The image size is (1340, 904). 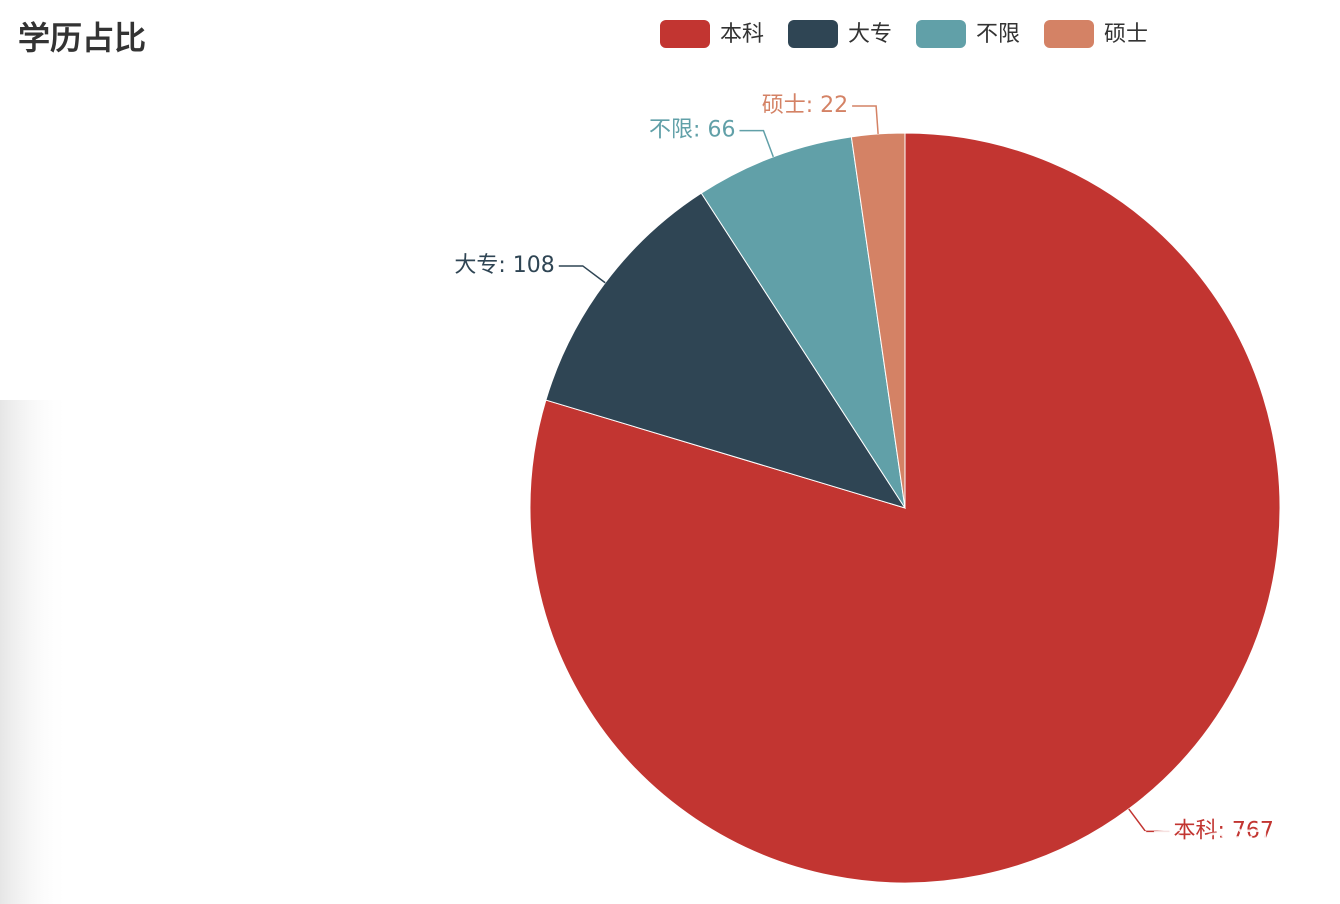 What do you see at coordinates (1223, 830) in the screenshot?
I see `data-label: 本科: 767` at bounding box center [1223, 830].